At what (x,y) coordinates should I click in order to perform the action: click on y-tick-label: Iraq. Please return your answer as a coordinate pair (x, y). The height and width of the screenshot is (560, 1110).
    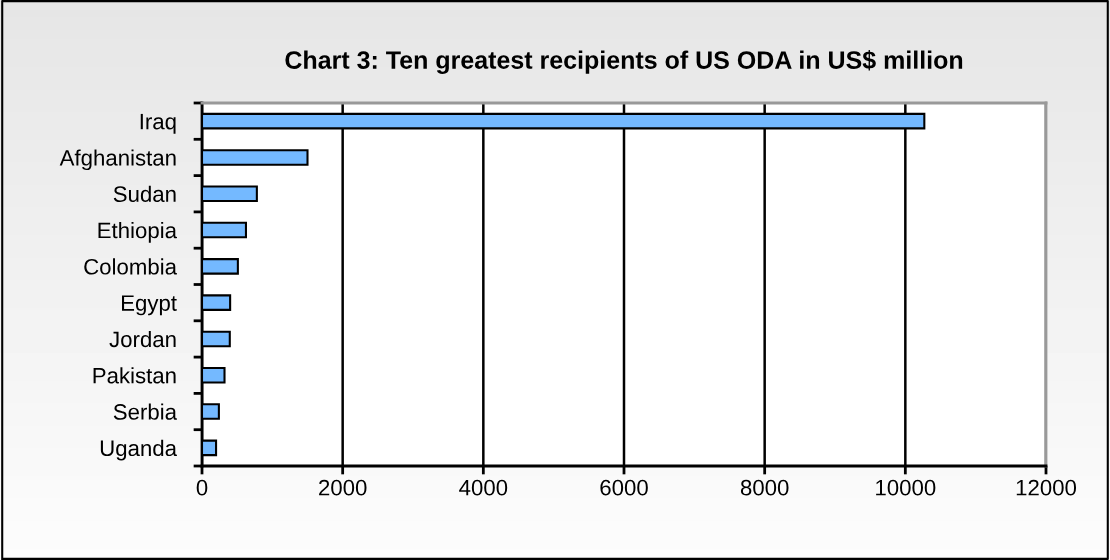
    Looking at the image, I should click on (158, 123).